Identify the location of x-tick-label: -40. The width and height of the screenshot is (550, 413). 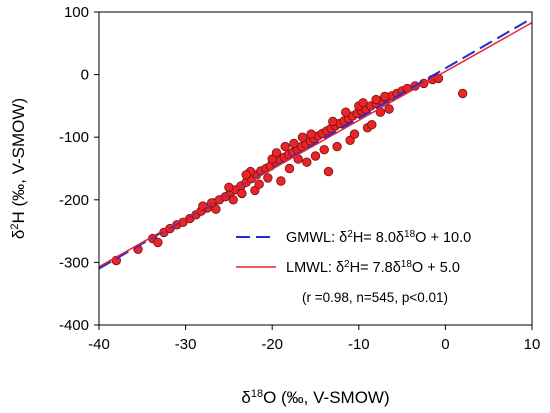
(99, 344).